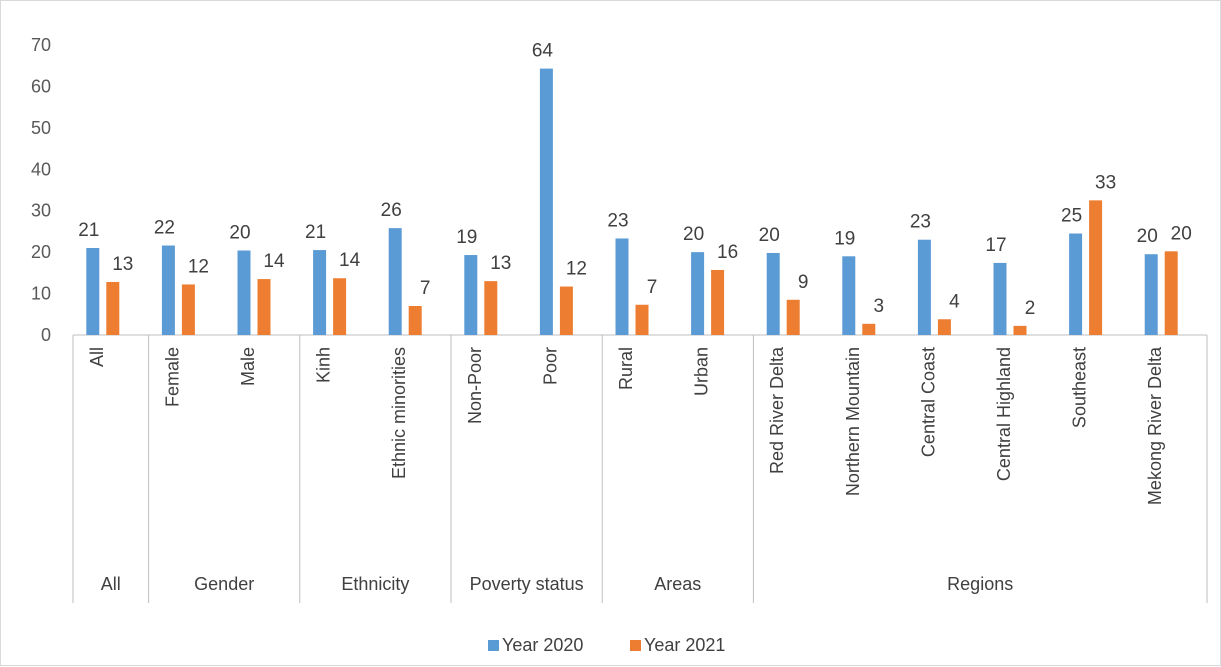 This screenshot has width=1221, height=667. Describe the element at coordinates (41, 128) in the screenshot. I see `y-tick-label: 50` at that location.